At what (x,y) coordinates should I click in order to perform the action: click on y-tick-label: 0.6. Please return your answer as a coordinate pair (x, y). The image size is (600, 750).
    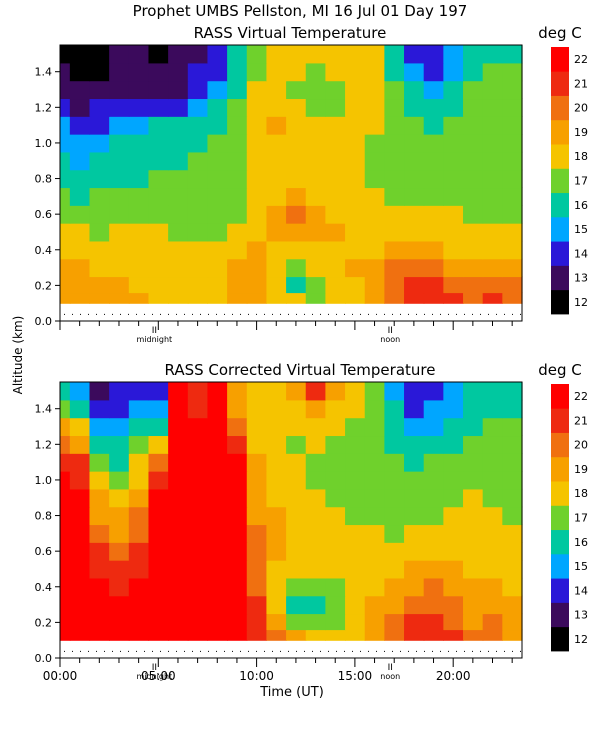
    Looking at the image, I should click on (44, 551).